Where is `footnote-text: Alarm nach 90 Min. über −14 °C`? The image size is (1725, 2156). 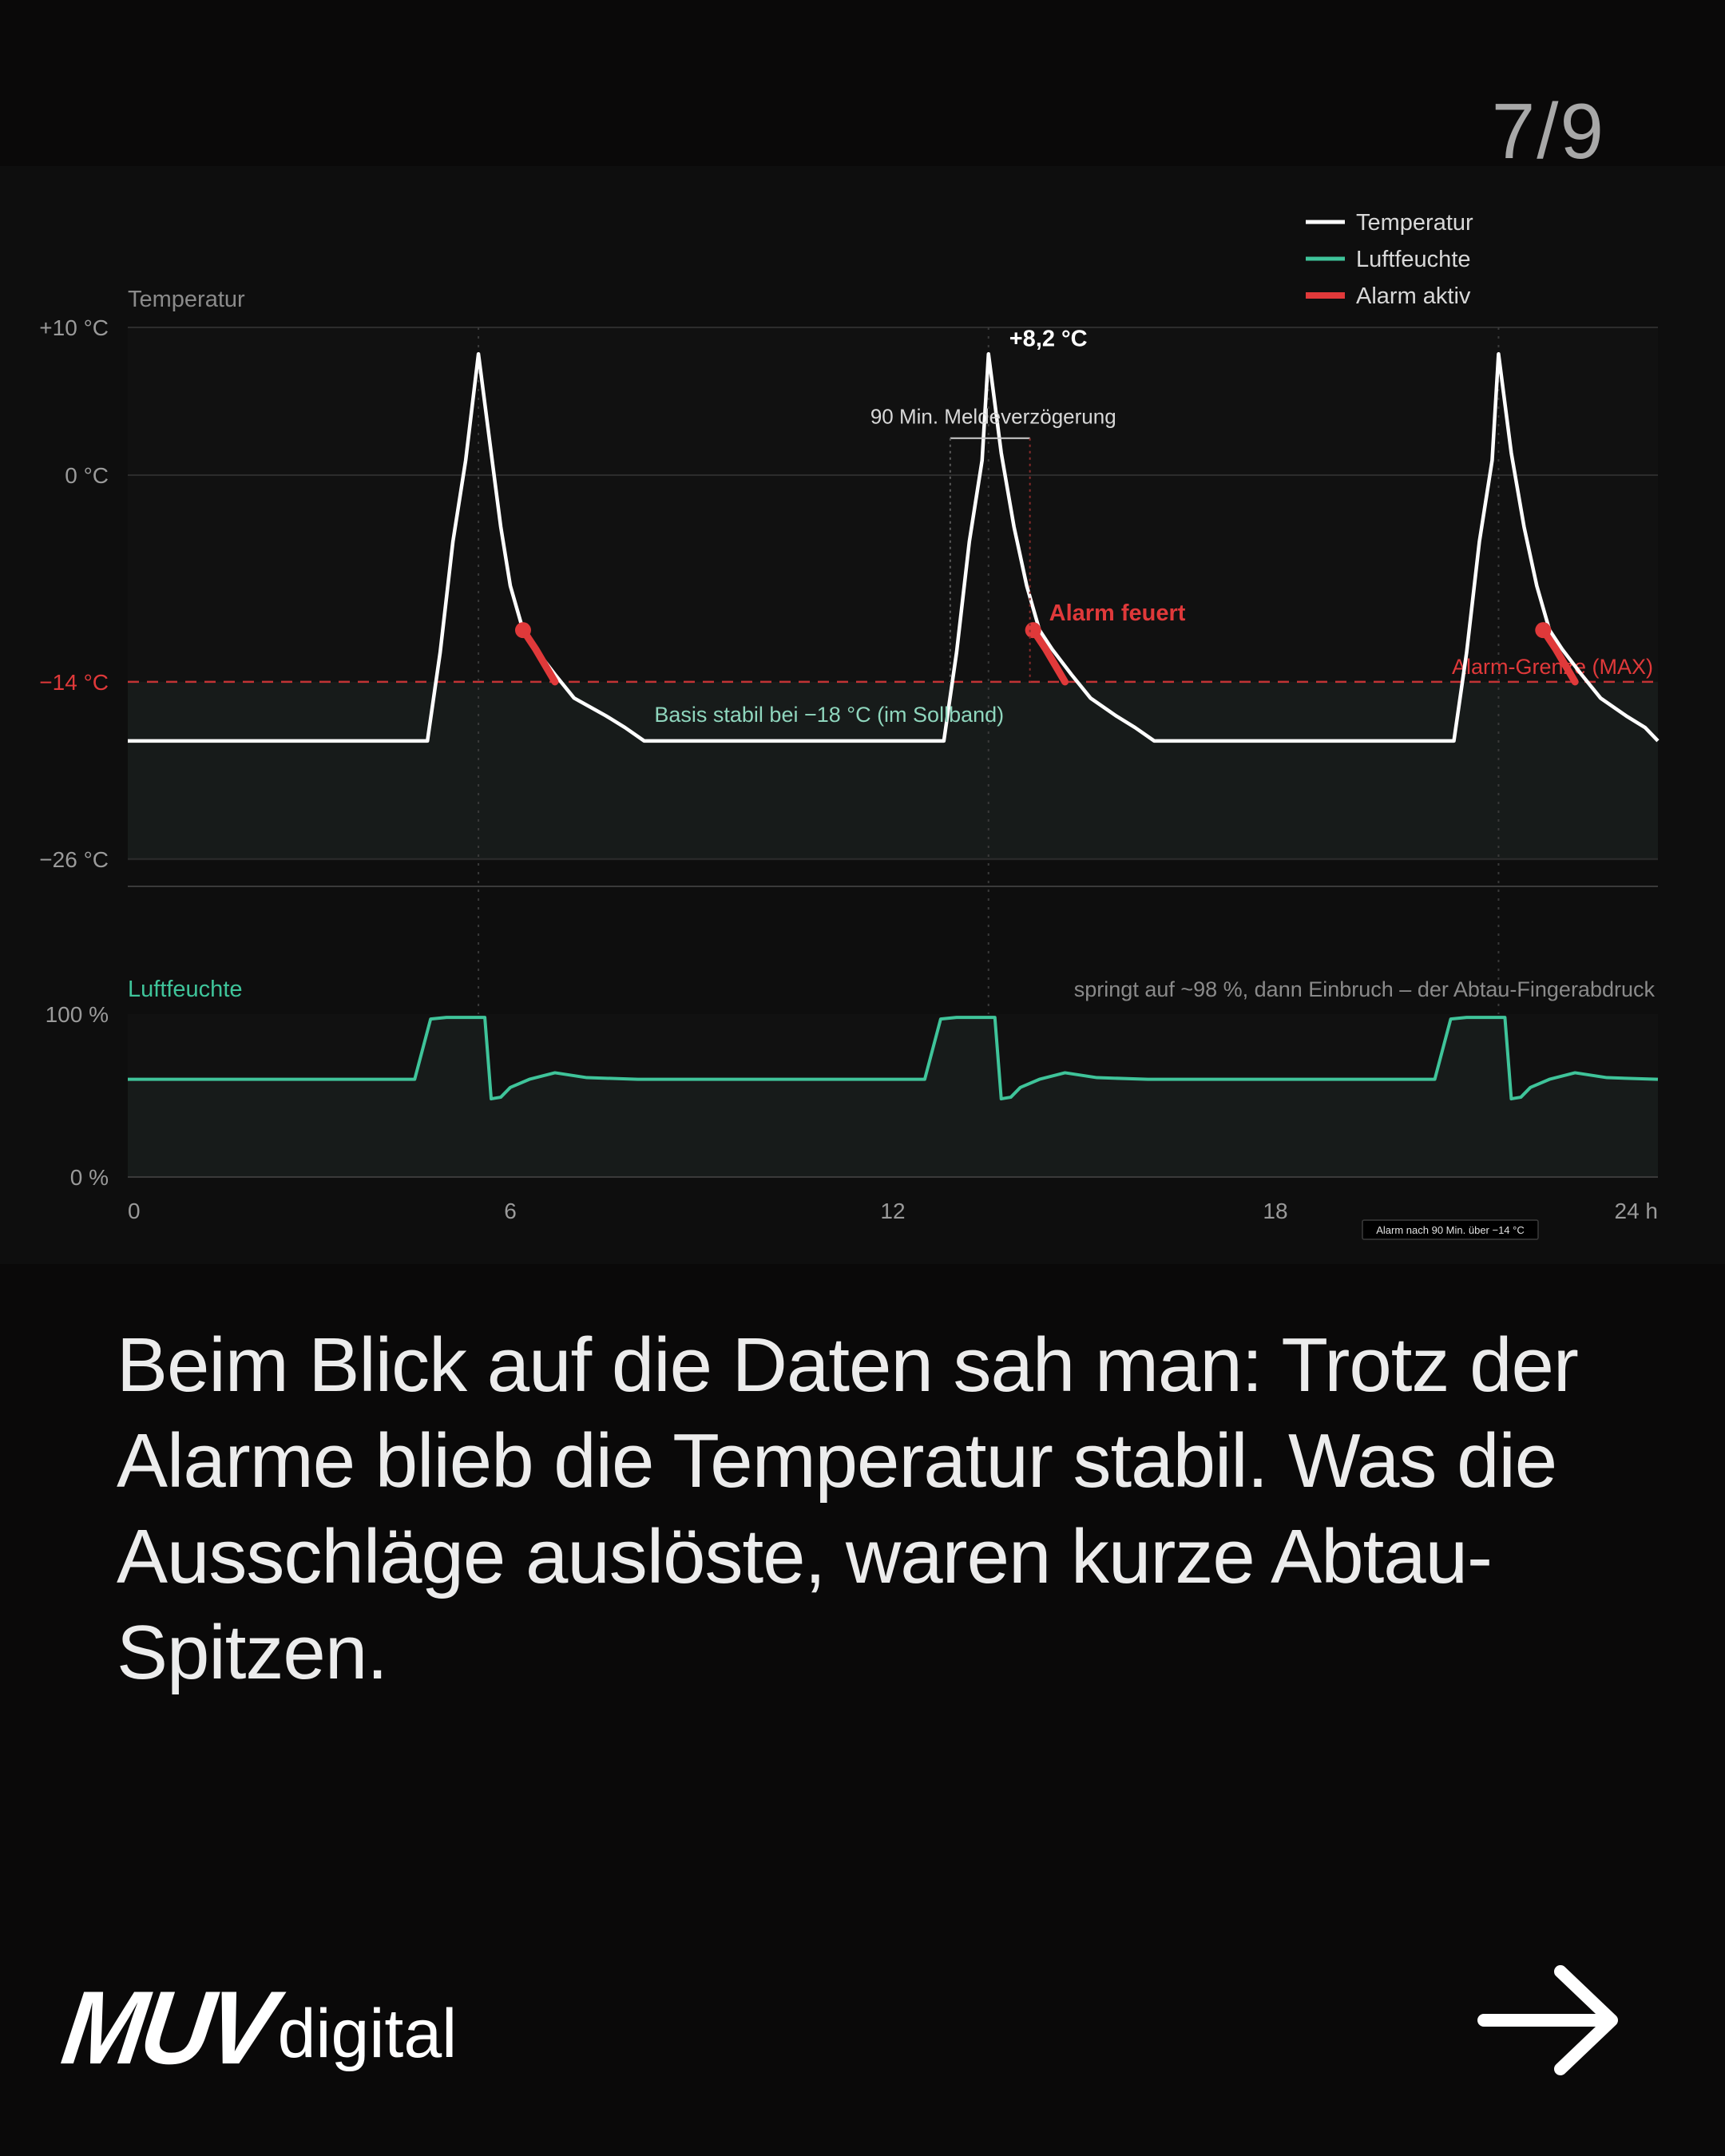
footnote-text: Alarm nach 90 Min. über −14 °C is located at coordinates (1451, 1230).